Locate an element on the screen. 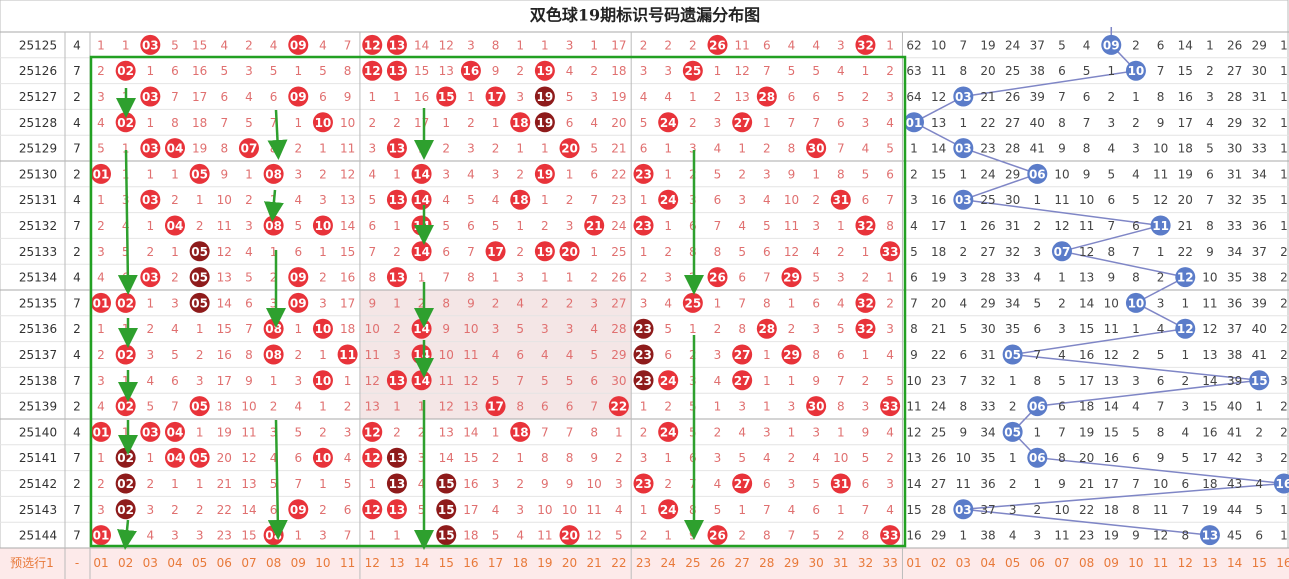 The height and width of the screenshot is (579, 1289). period: 25138 is located at coordinates (38, 381).